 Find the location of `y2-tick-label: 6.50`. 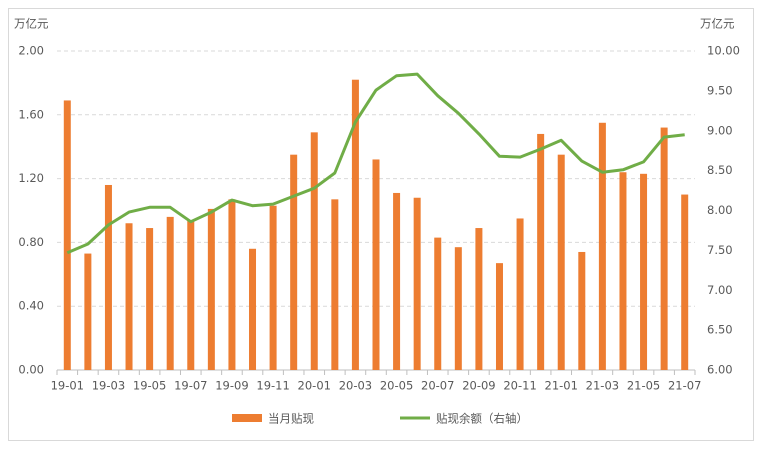

y2-tick-label: 6.50 is located at coordinates (720, 330).